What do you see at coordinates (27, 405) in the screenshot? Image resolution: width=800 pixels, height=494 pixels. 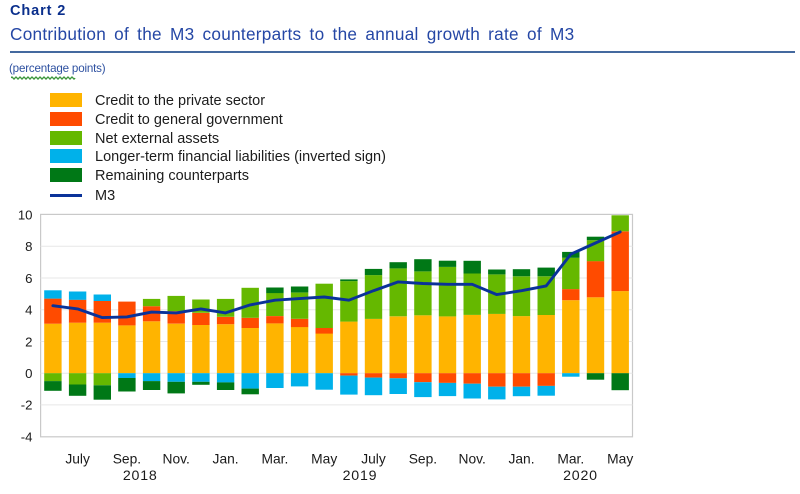 I see `svg-text: -2` at bounding box center [27, 405].